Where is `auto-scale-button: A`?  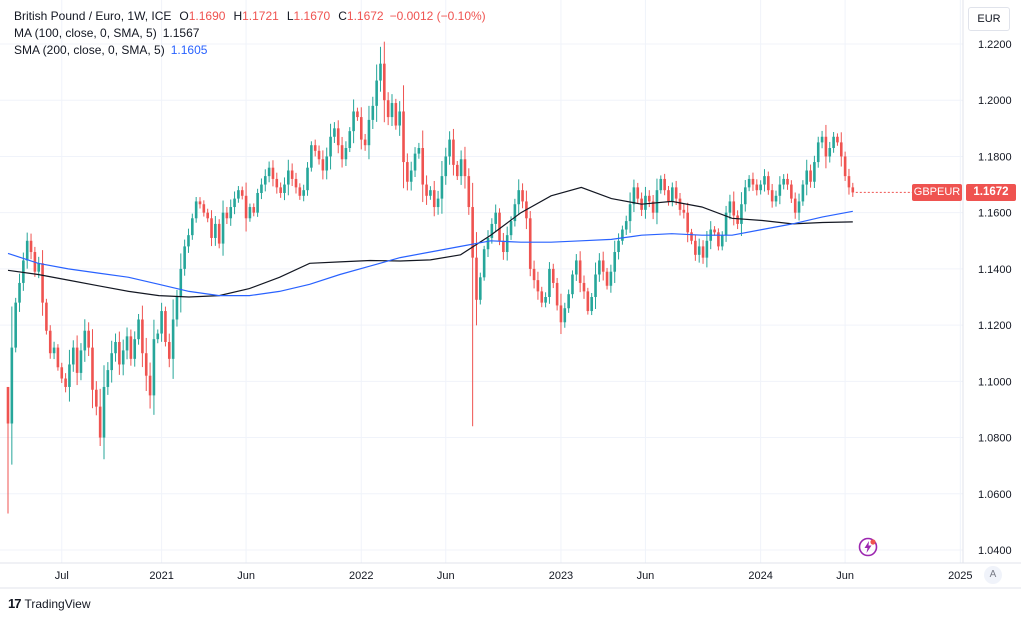
auto-scale-button: A is located at coordinates (993, 575).